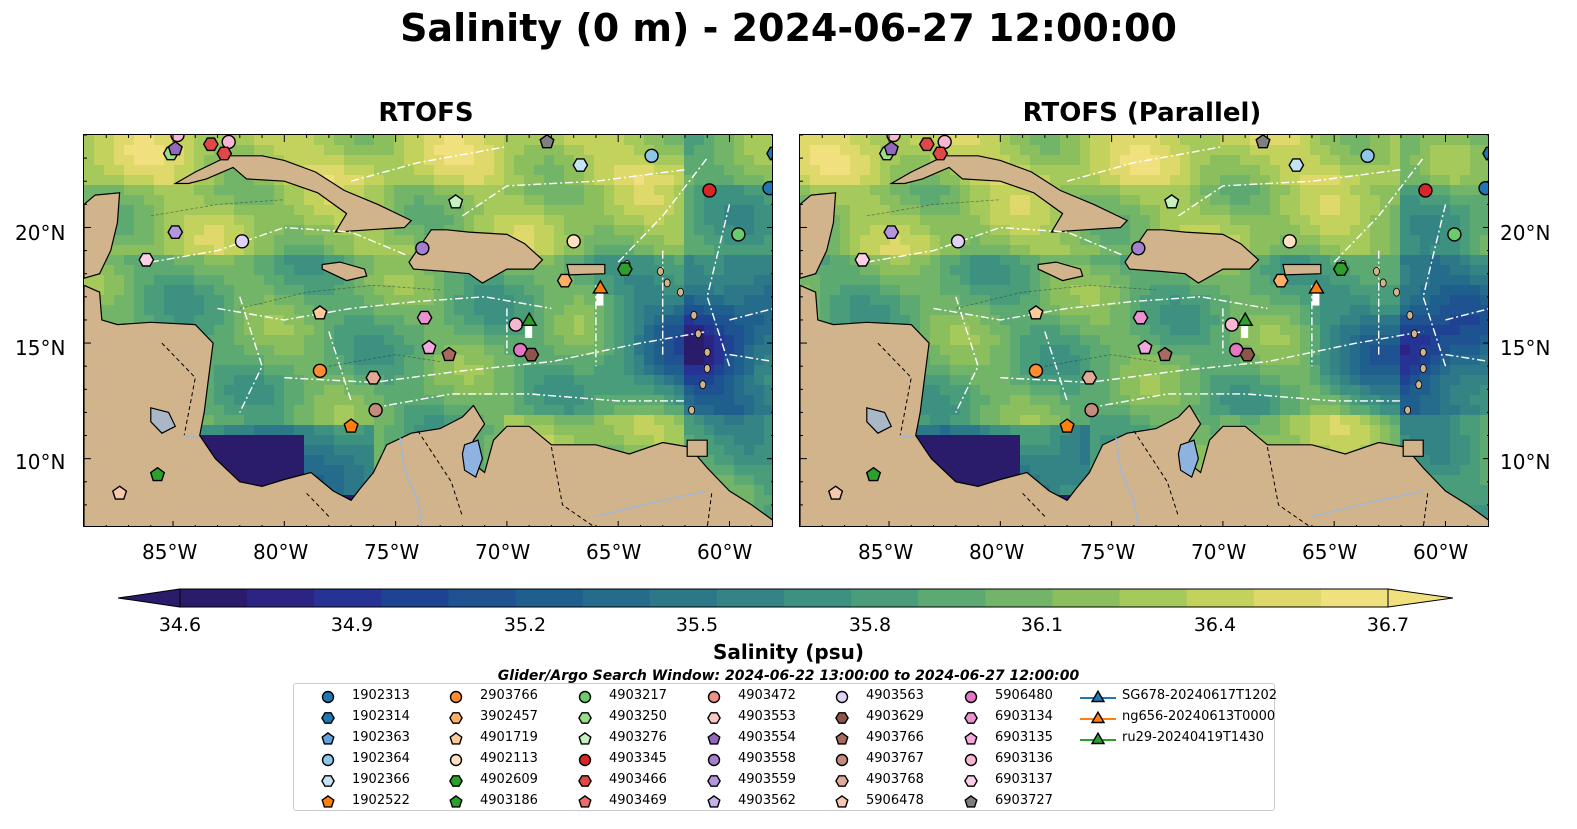  I want to click on legend-label: 1902363, so click(381, 737).